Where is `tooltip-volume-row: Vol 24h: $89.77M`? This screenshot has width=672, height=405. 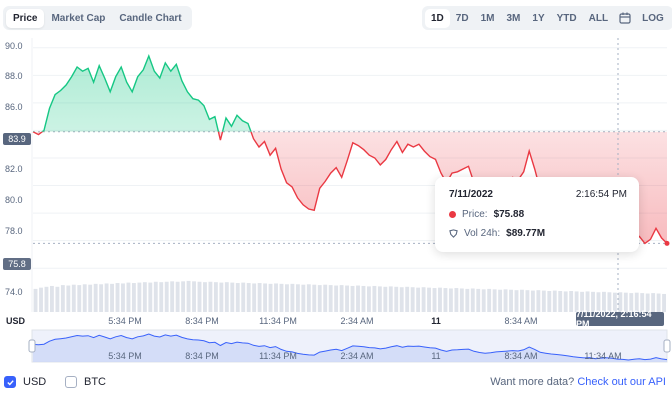 tooltip-volume-row: Vol 24h: $89.77M is located at coordinates (497, 233).